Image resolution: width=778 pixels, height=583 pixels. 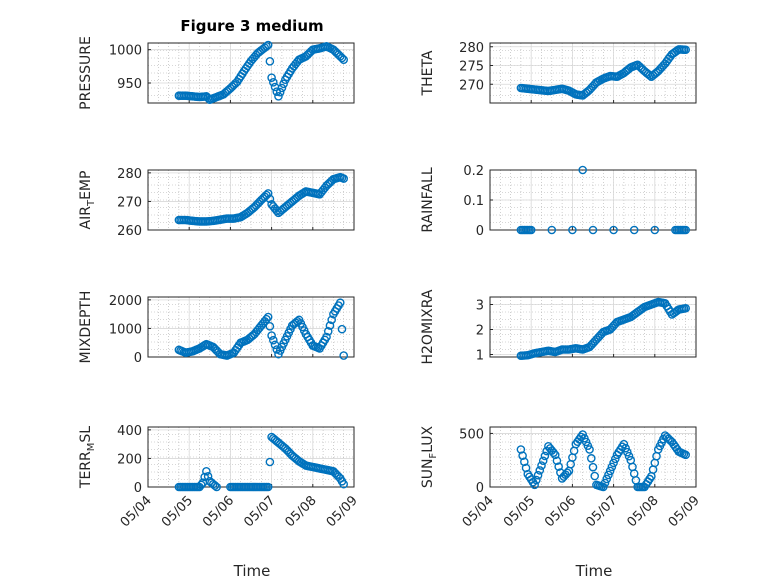 What do you see at coordinates (473, 201) in the screenshot?
I see `y-tick-label: 0.1` at bounding box center [473, 201].